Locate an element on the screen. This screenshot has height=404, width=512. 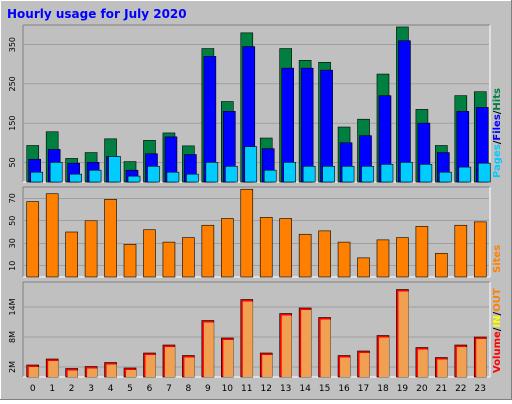
legend-part: IN is located at coordinates (497, 321).